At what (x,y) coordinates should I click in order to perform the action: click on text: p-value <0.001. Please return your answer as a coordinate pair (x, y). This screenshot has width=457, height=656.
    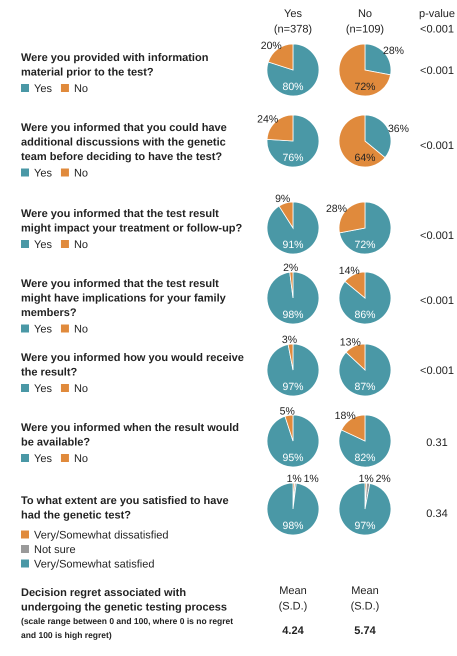
    Looking at the image, I should click on (437, 22).